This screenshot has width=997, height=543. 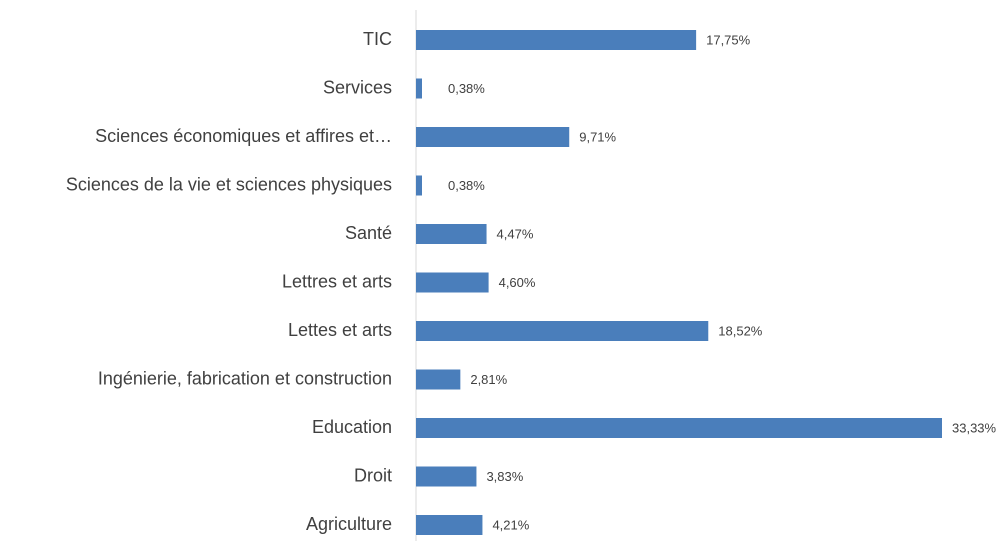 What do you see at coordinates (229, 184) in the screenshot?
I see `category-label: Sciences de la vie et sciences physiques` at bounding box center [229, 184].